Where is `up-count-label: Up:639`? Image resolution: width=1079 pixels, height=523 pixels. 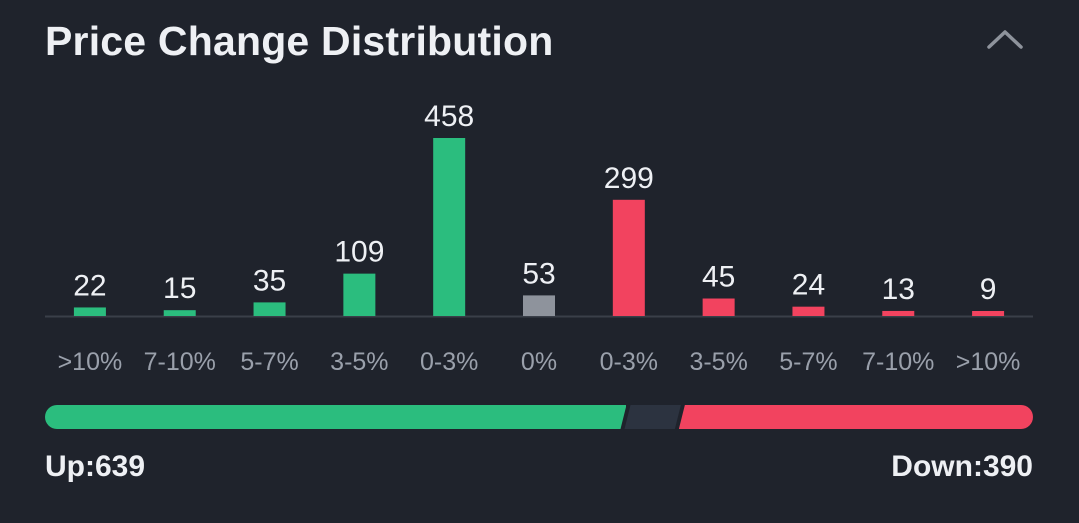 up-count-label: Up:639 is located at coordinates (95, 466).